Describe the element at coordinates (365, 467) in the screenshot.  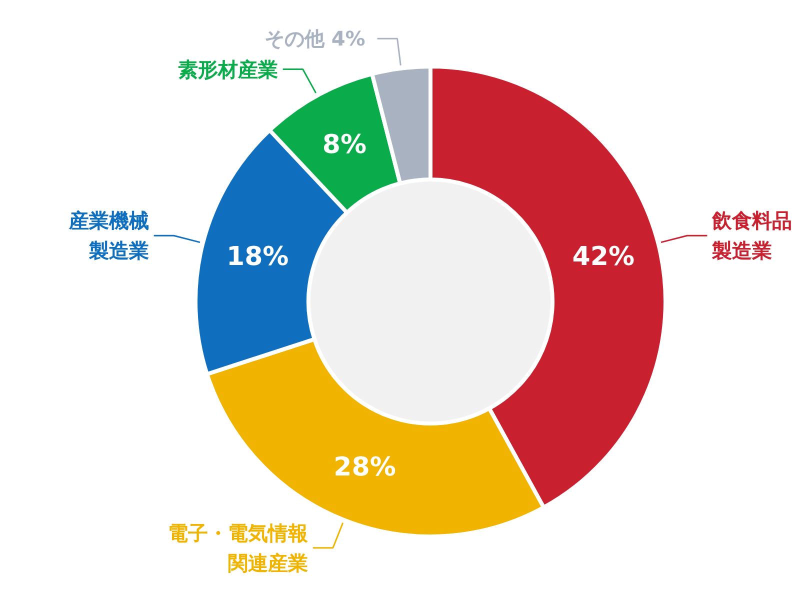
I see `data-label: 28%` at that location.